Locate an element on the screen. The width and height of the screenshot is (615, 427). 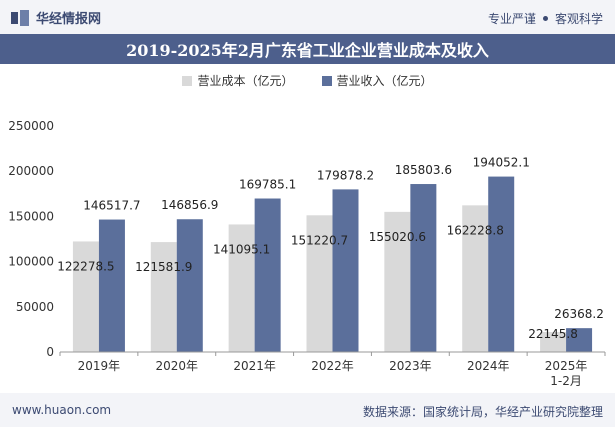
data-label-cost: 141095.1 is located at coordinates (241, 249).